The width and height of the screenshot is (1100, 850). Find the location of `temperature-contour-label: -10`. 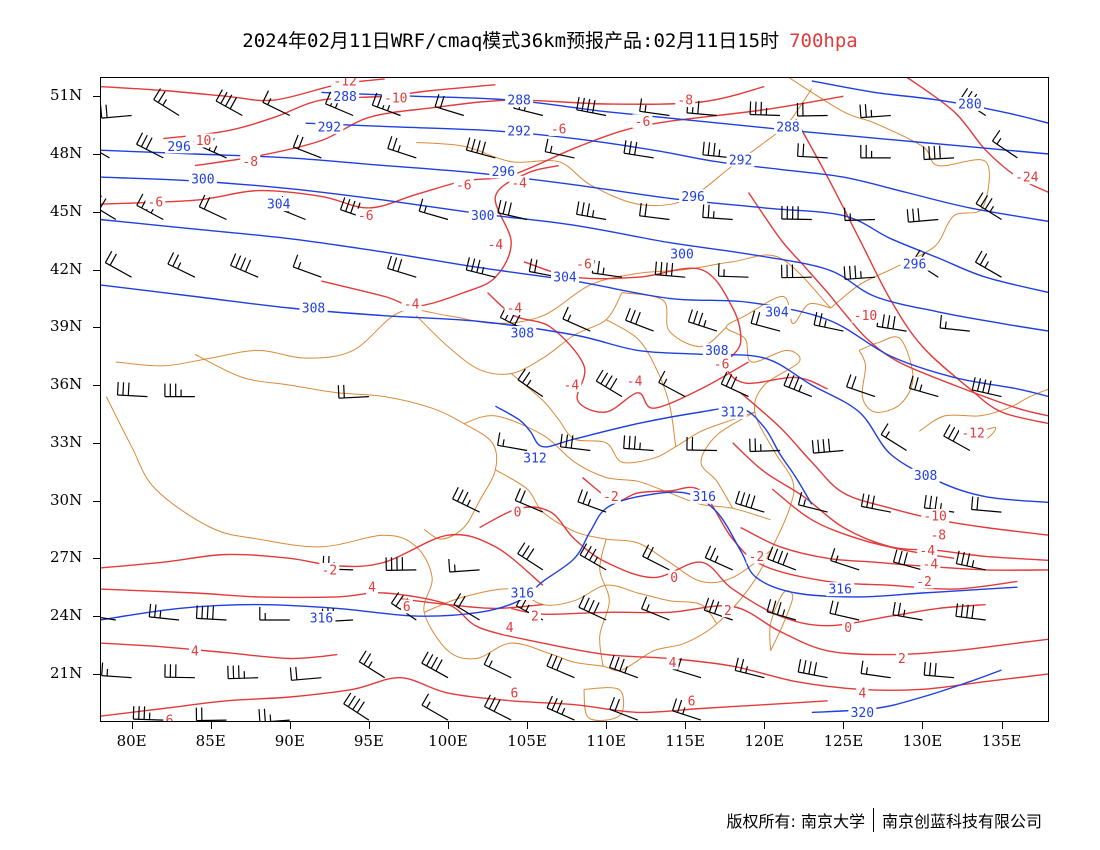

temperature-contour-label: -10 is located at coordinates (199, 141).